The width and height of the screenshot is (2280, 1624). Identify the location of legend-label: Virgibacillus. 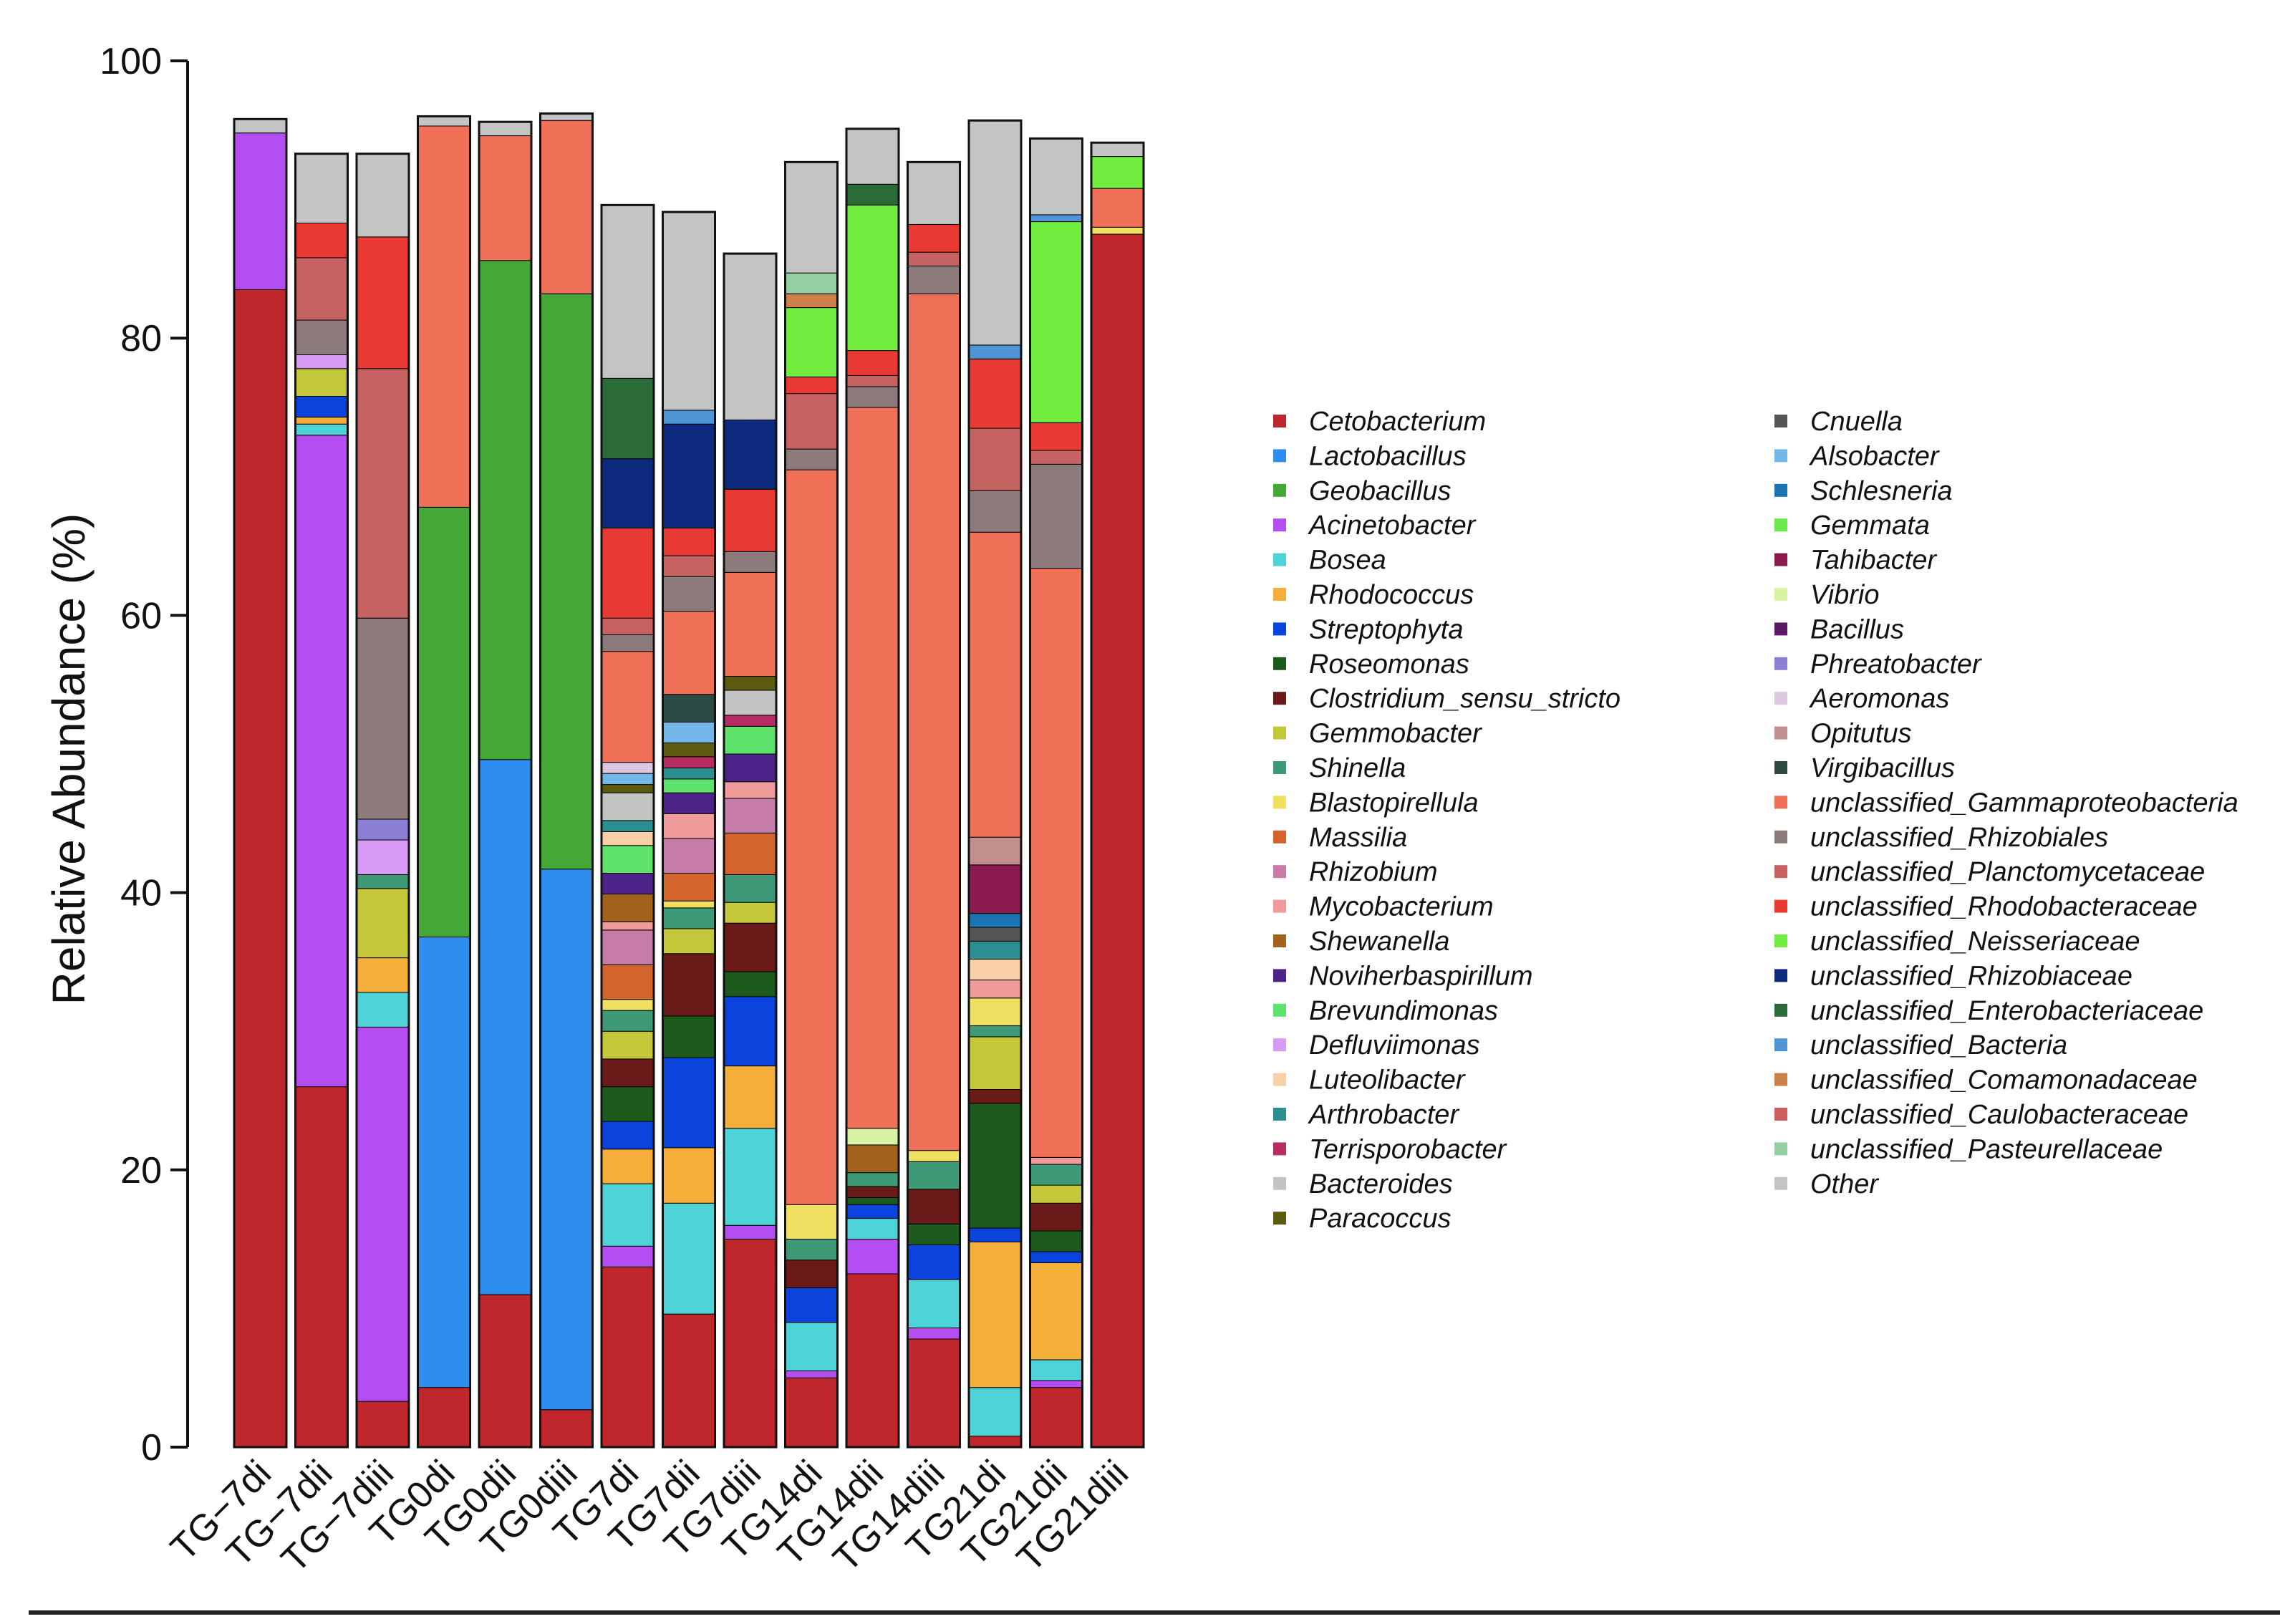
(1882, 768).